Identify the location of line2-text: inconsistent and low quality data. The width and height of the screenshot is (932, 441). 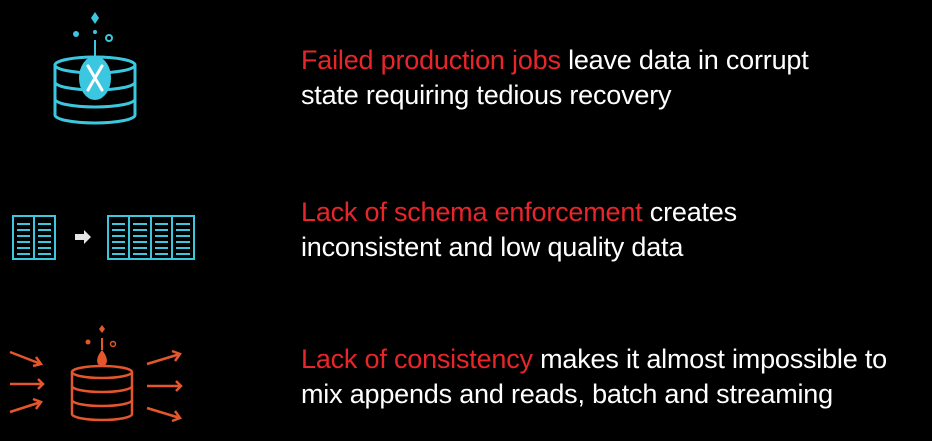
(492, 247).